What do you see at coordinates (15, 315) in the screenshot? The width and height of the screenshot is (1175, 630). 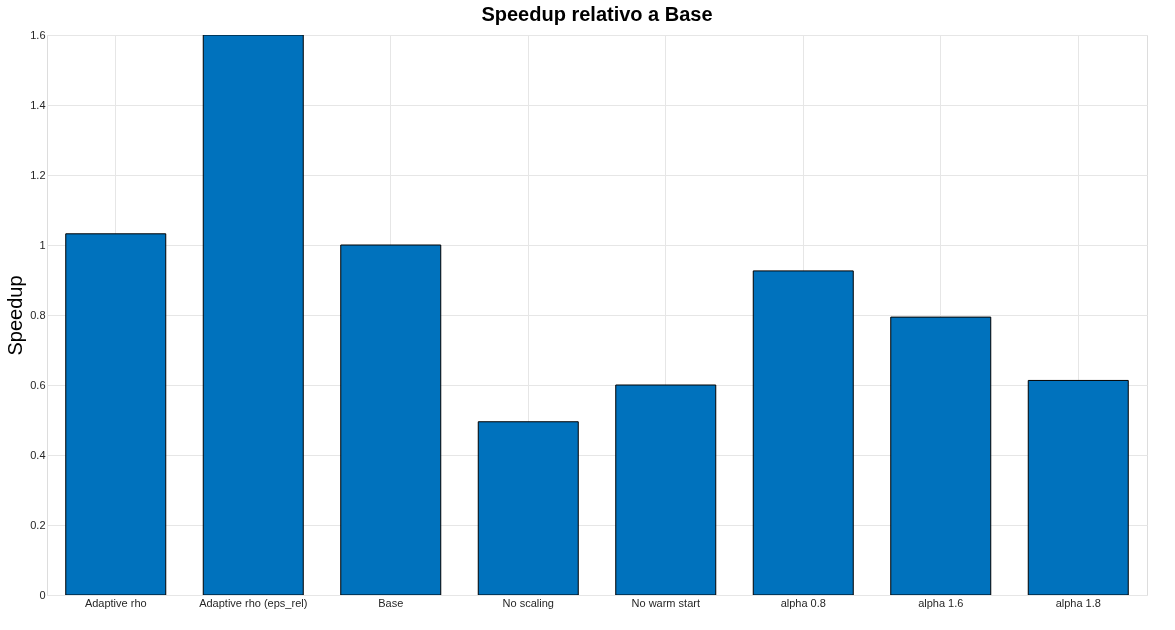 I see `y-axis-title: Speedup` at bounding box center [15, 315].